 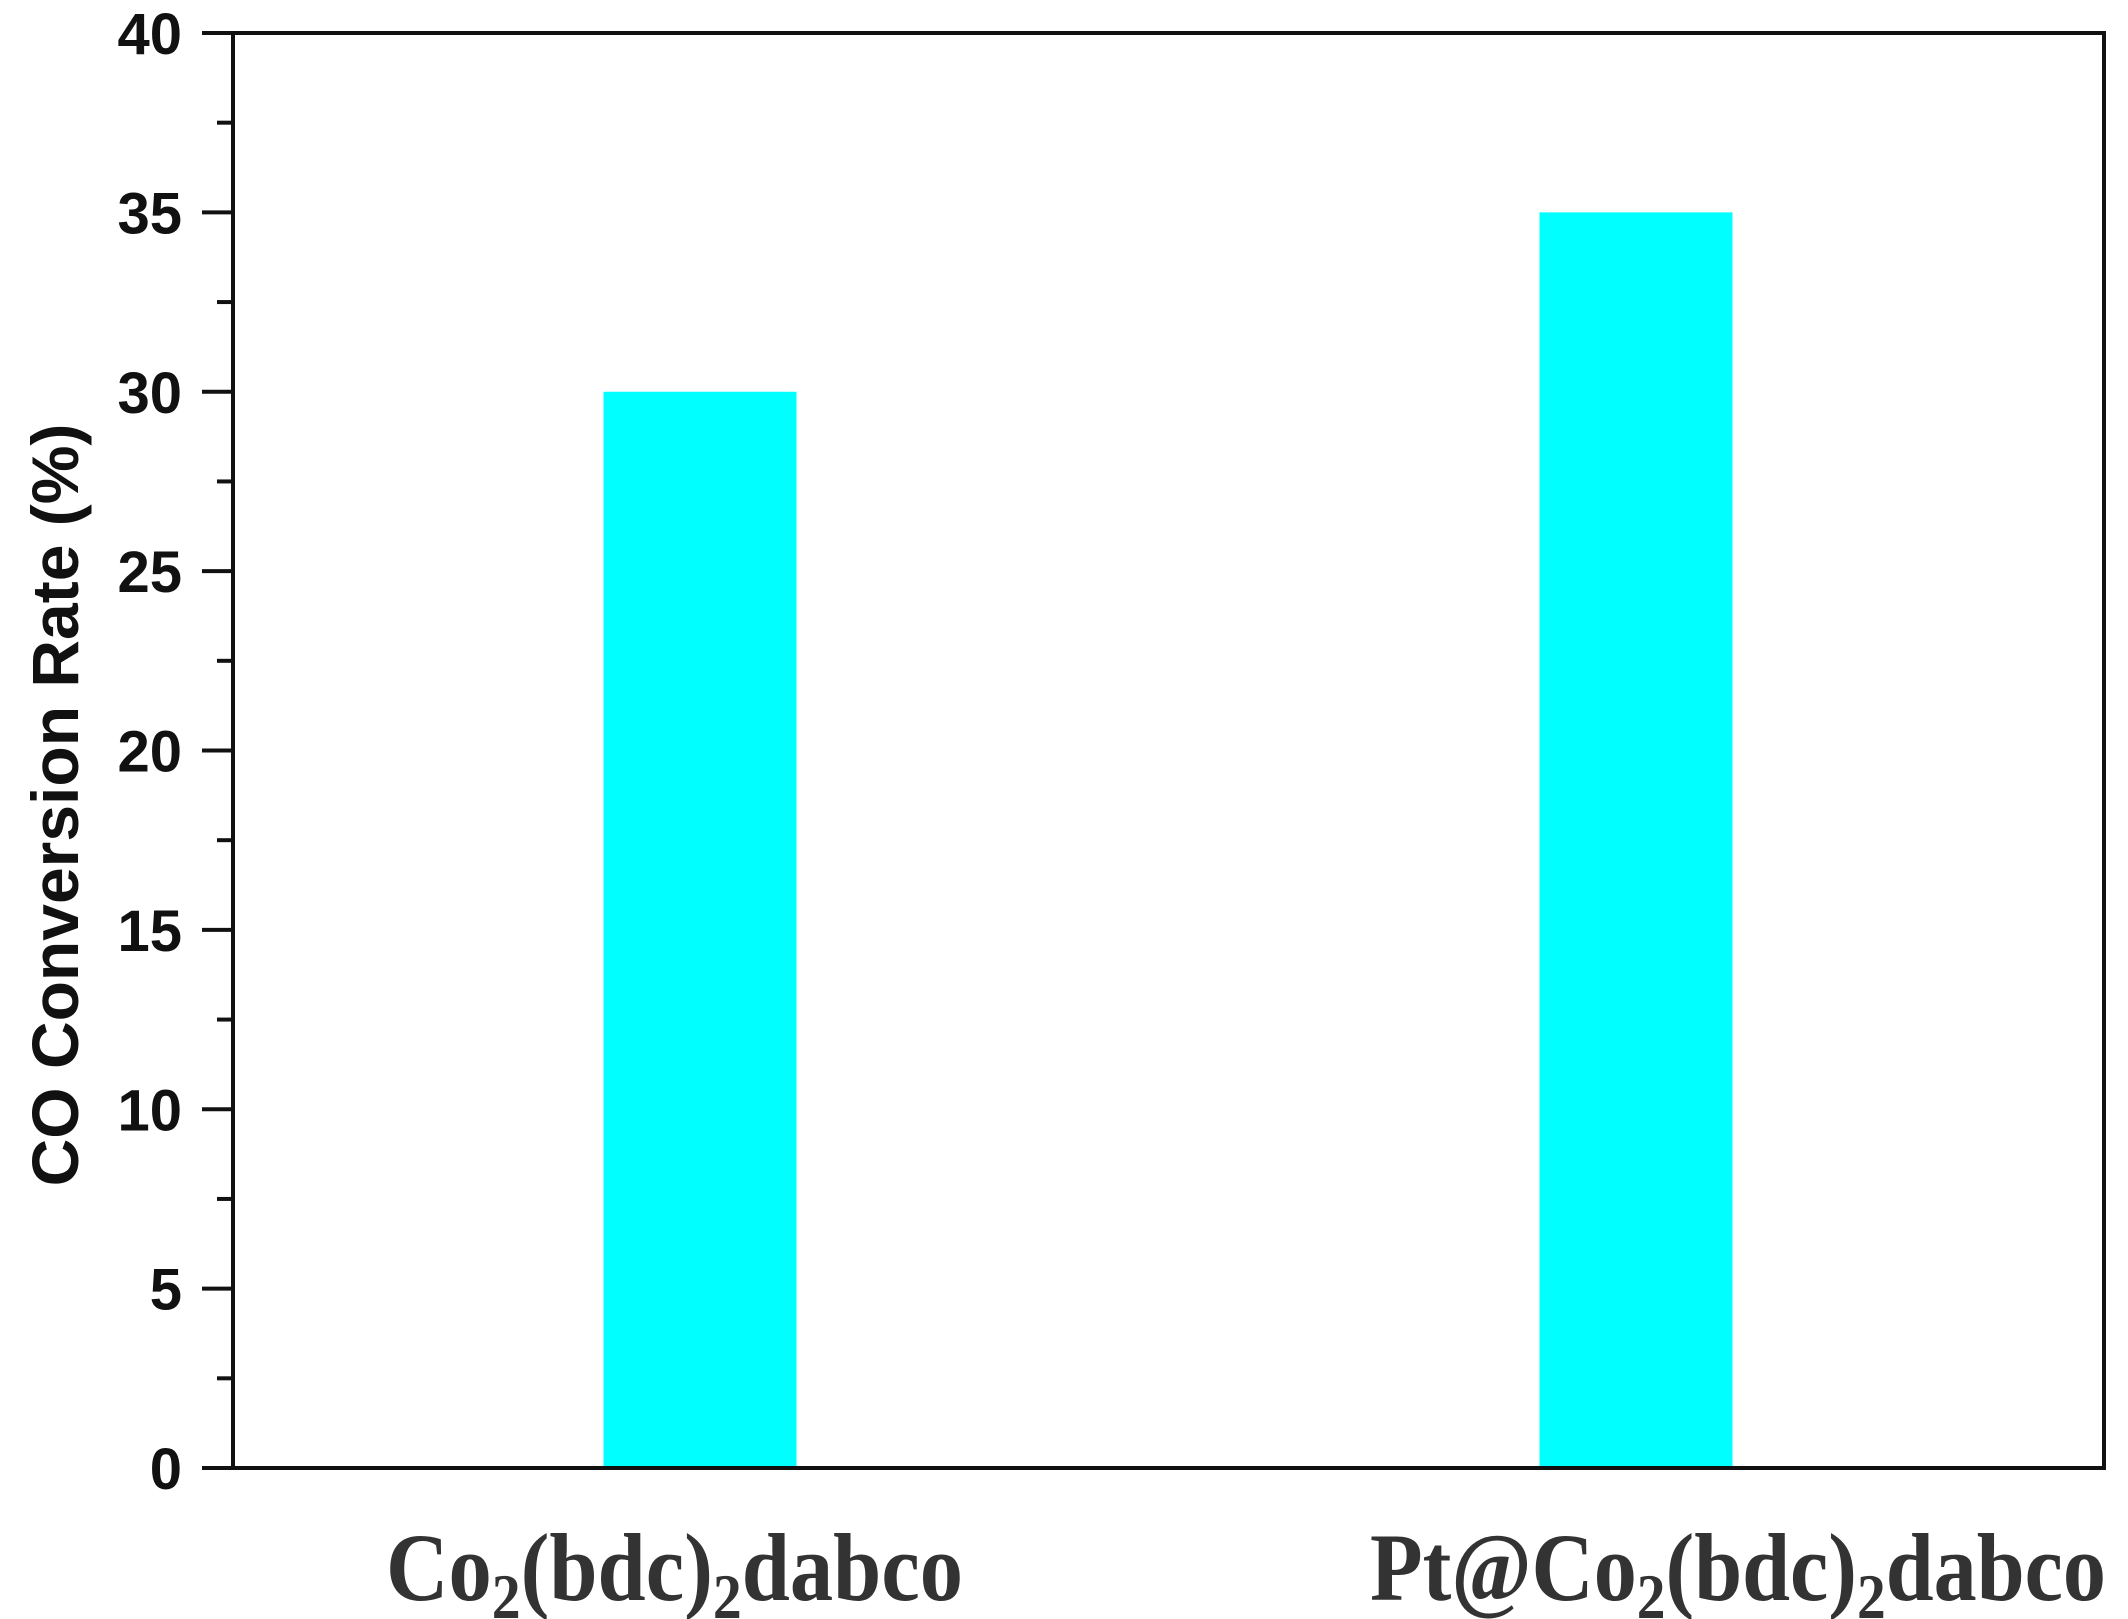 What do you see at coordinates (166, 1290) in the screenshot?
I see `y-tick-label: 5` at bounding box center [166, 1290].